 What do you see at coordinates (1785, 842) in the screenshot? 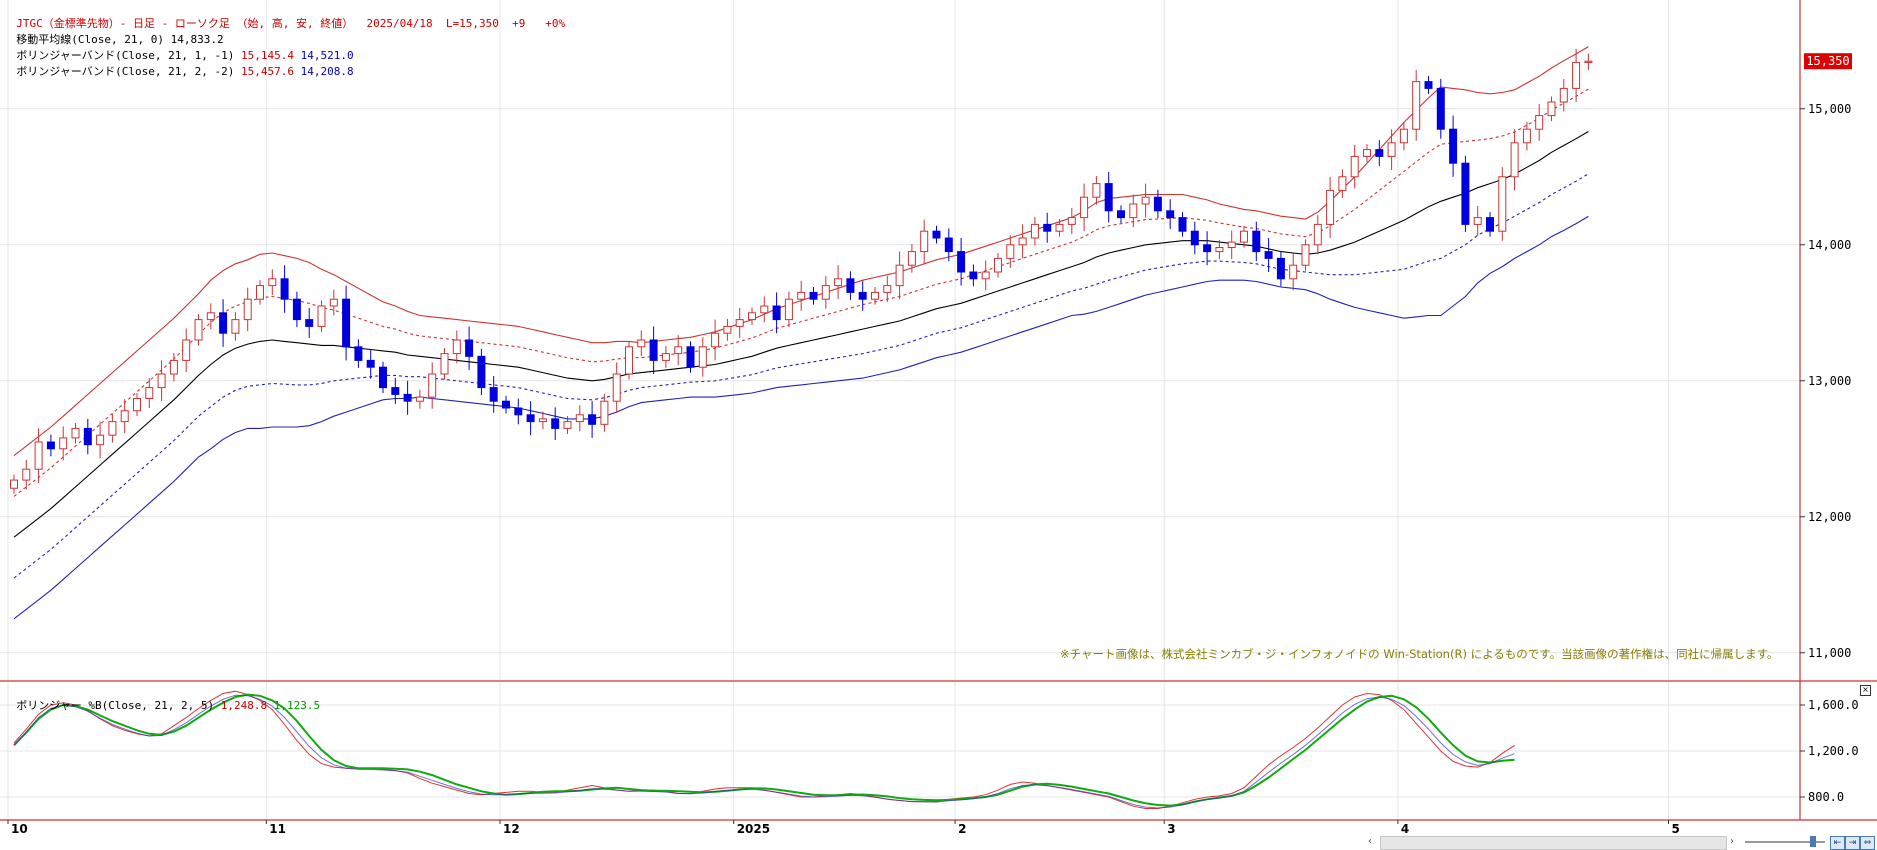
I see `zoom-slider-track` at bounding box center [1785, 842].